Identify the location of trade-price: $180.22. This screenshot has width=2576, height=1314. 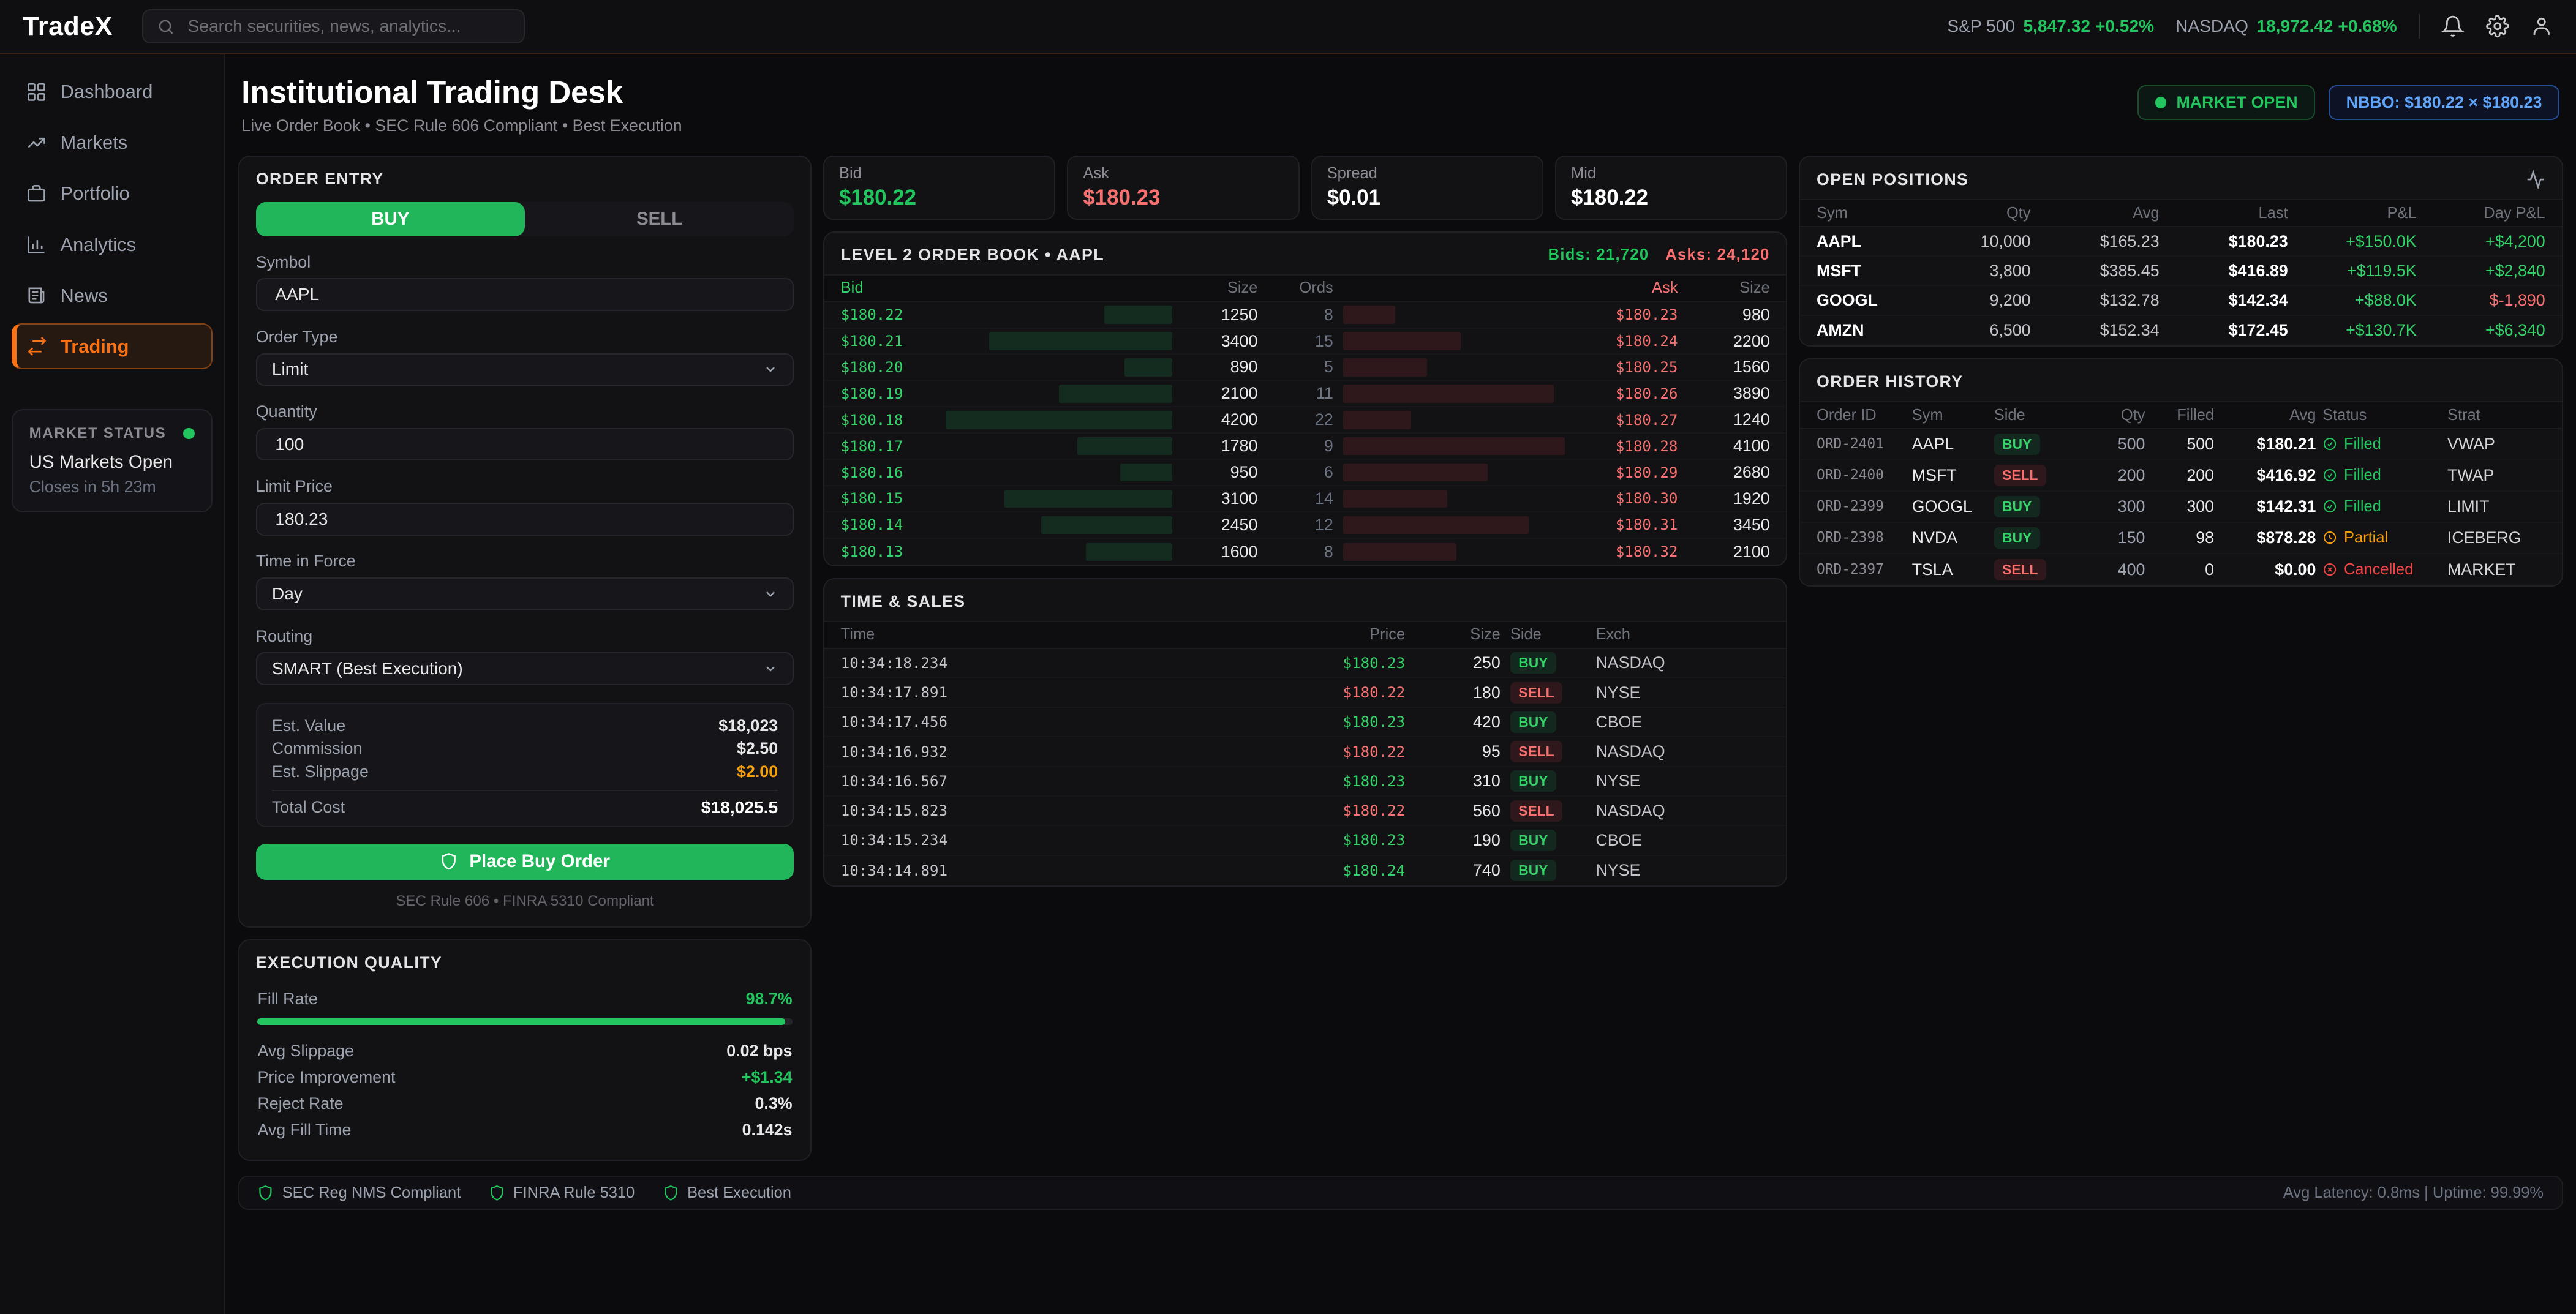
(1374, 693).